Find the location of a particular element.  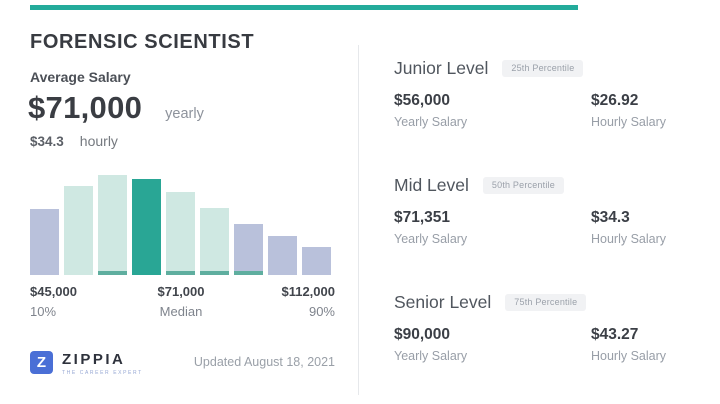

marker-median: $71,000 Median is located at coordinates (181, 301).